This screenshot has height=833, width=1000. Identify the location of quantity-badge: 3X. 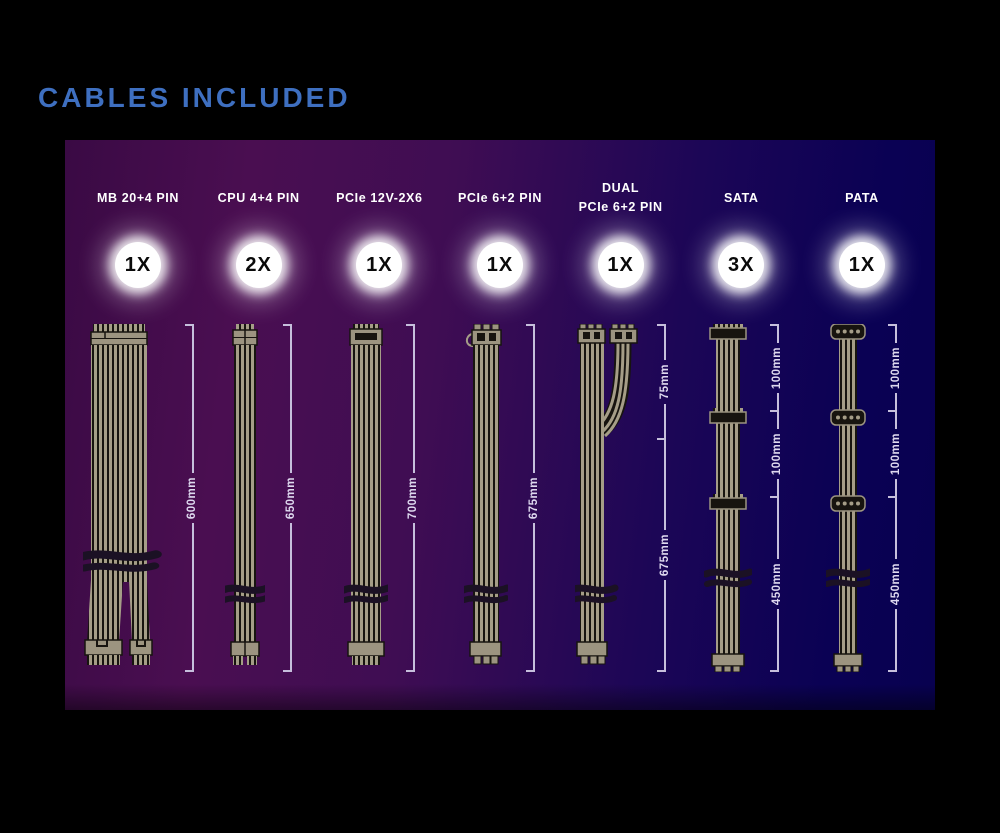
(741, 265).